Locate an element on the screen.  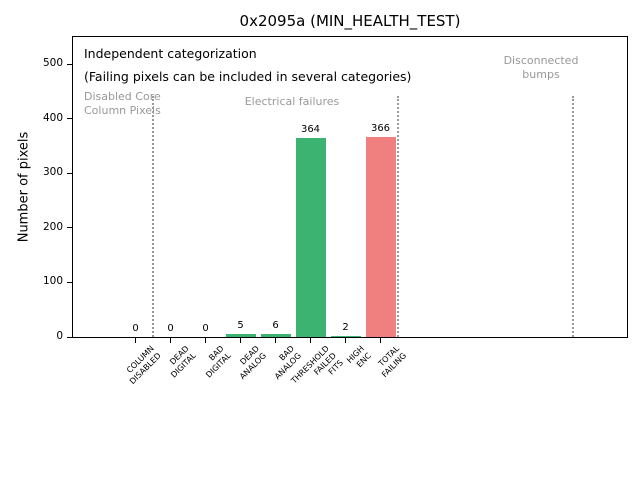
annotation-independent-categorization: Independent categorization is located at coordinates (170, 53).